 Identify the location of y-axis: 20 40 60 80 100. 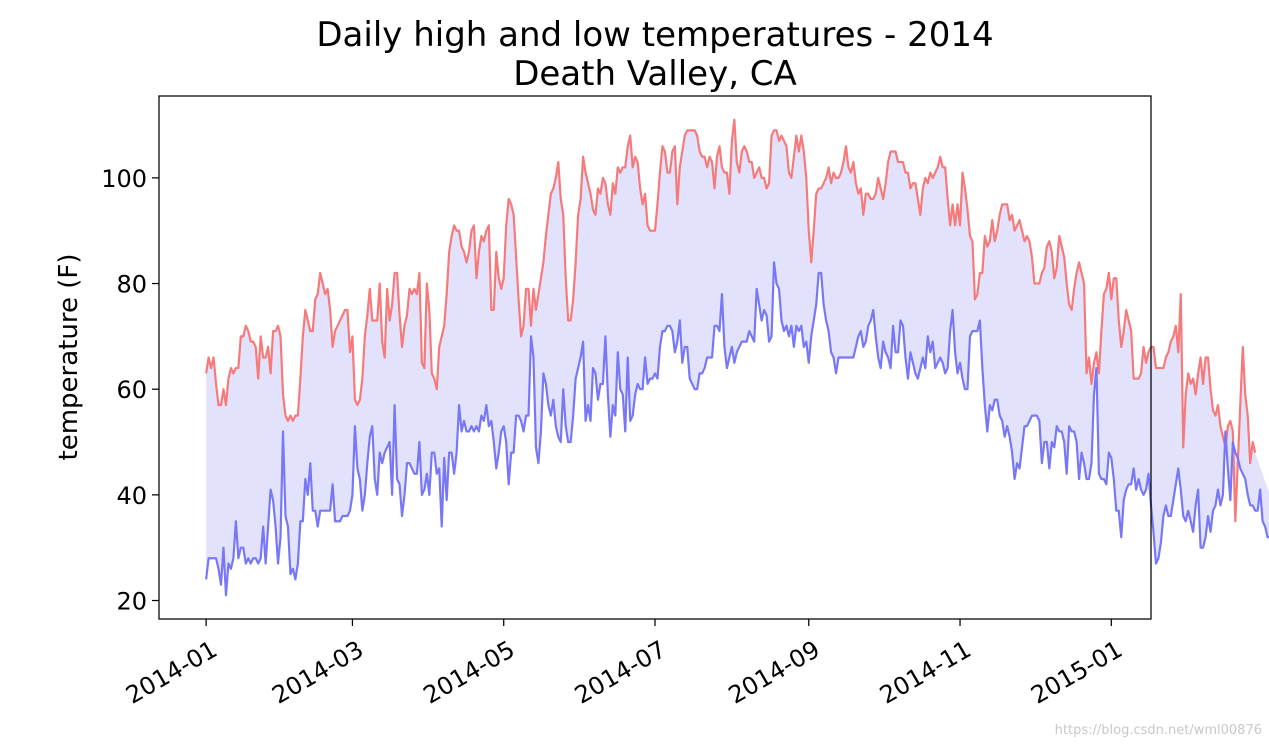
(130, 390).